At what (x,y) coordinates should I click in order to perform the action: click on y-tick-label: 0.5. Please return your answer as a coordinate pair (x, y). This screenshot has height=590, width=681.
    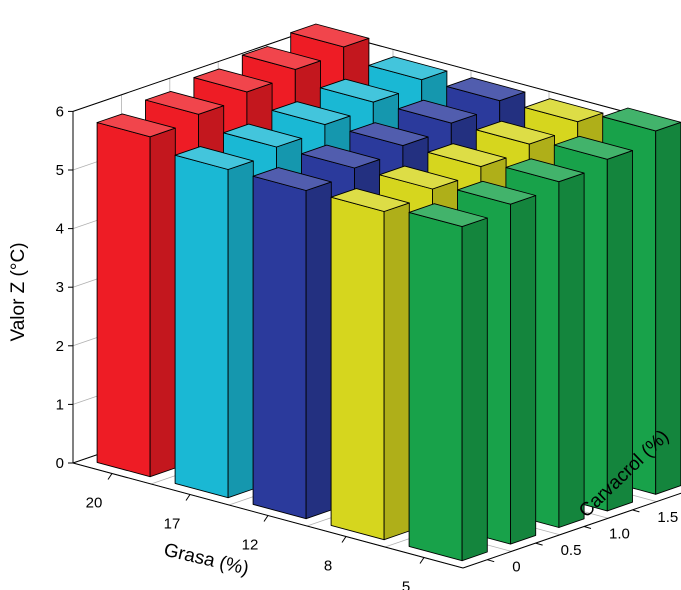
    Looking at the image, I should click on (571, 550).